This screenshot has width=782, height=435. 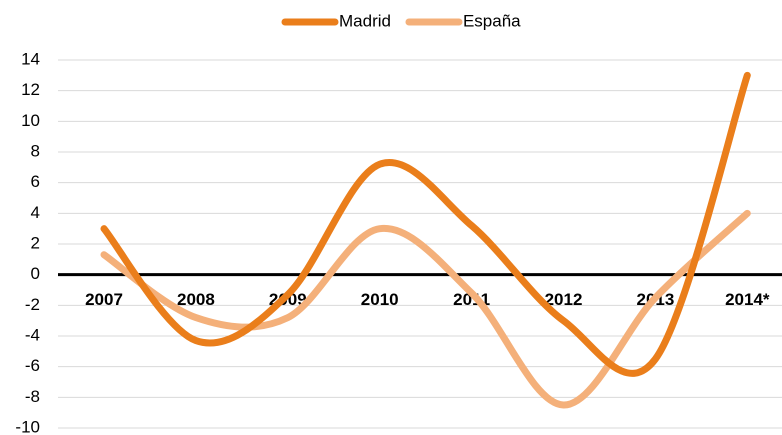 What do you see at coordinates (35, 242) in the screenshot?
I see `y-tick-label: 2` at bounding box center [35, 242].